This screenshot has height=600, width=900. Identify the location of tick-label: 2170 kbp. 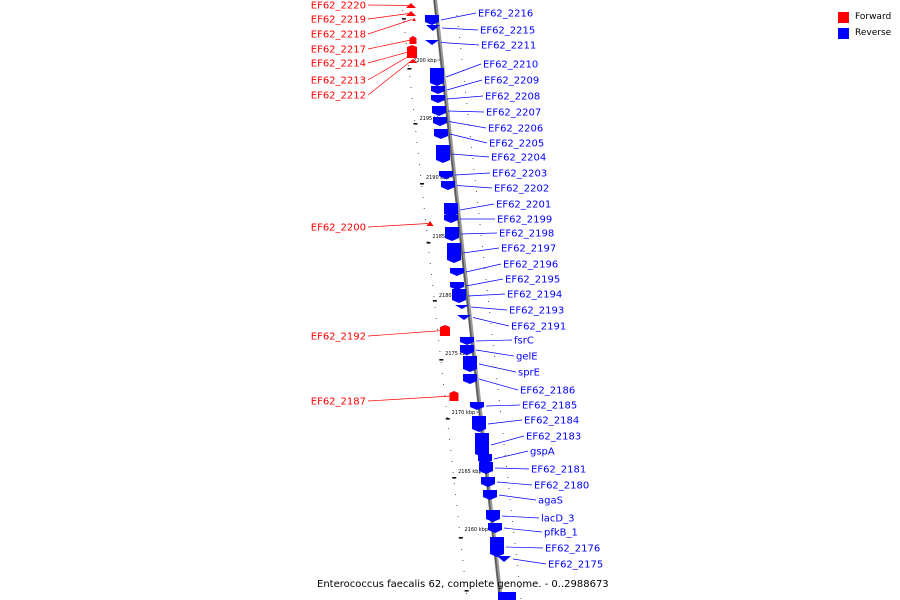
(464, 413).